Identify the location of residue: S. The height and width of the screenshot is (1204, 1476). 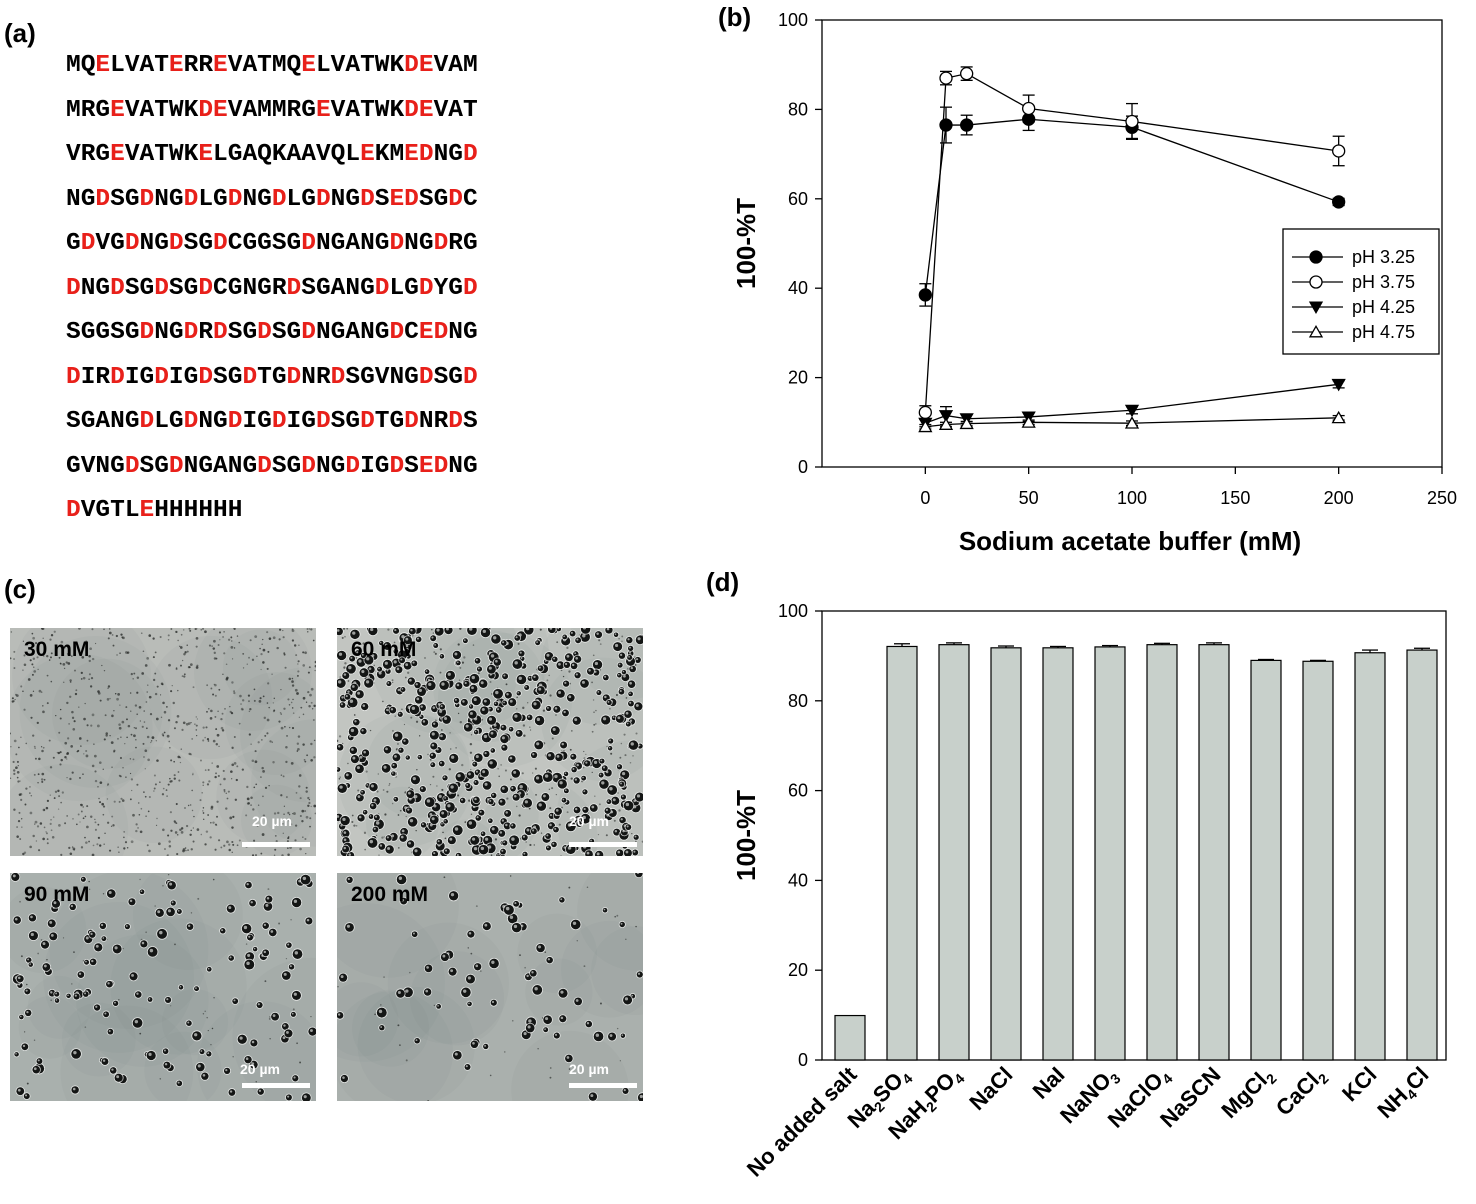
(411, 466).